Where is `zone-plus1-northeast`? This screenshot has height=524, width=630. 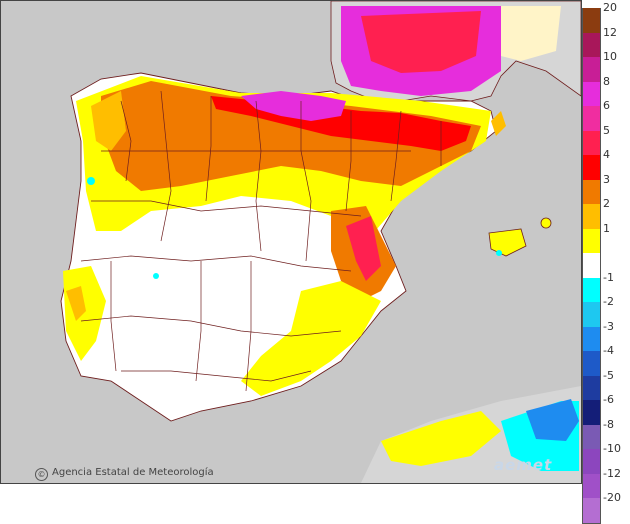
zone-plus1-northeast is located at coordinates (498, 123).